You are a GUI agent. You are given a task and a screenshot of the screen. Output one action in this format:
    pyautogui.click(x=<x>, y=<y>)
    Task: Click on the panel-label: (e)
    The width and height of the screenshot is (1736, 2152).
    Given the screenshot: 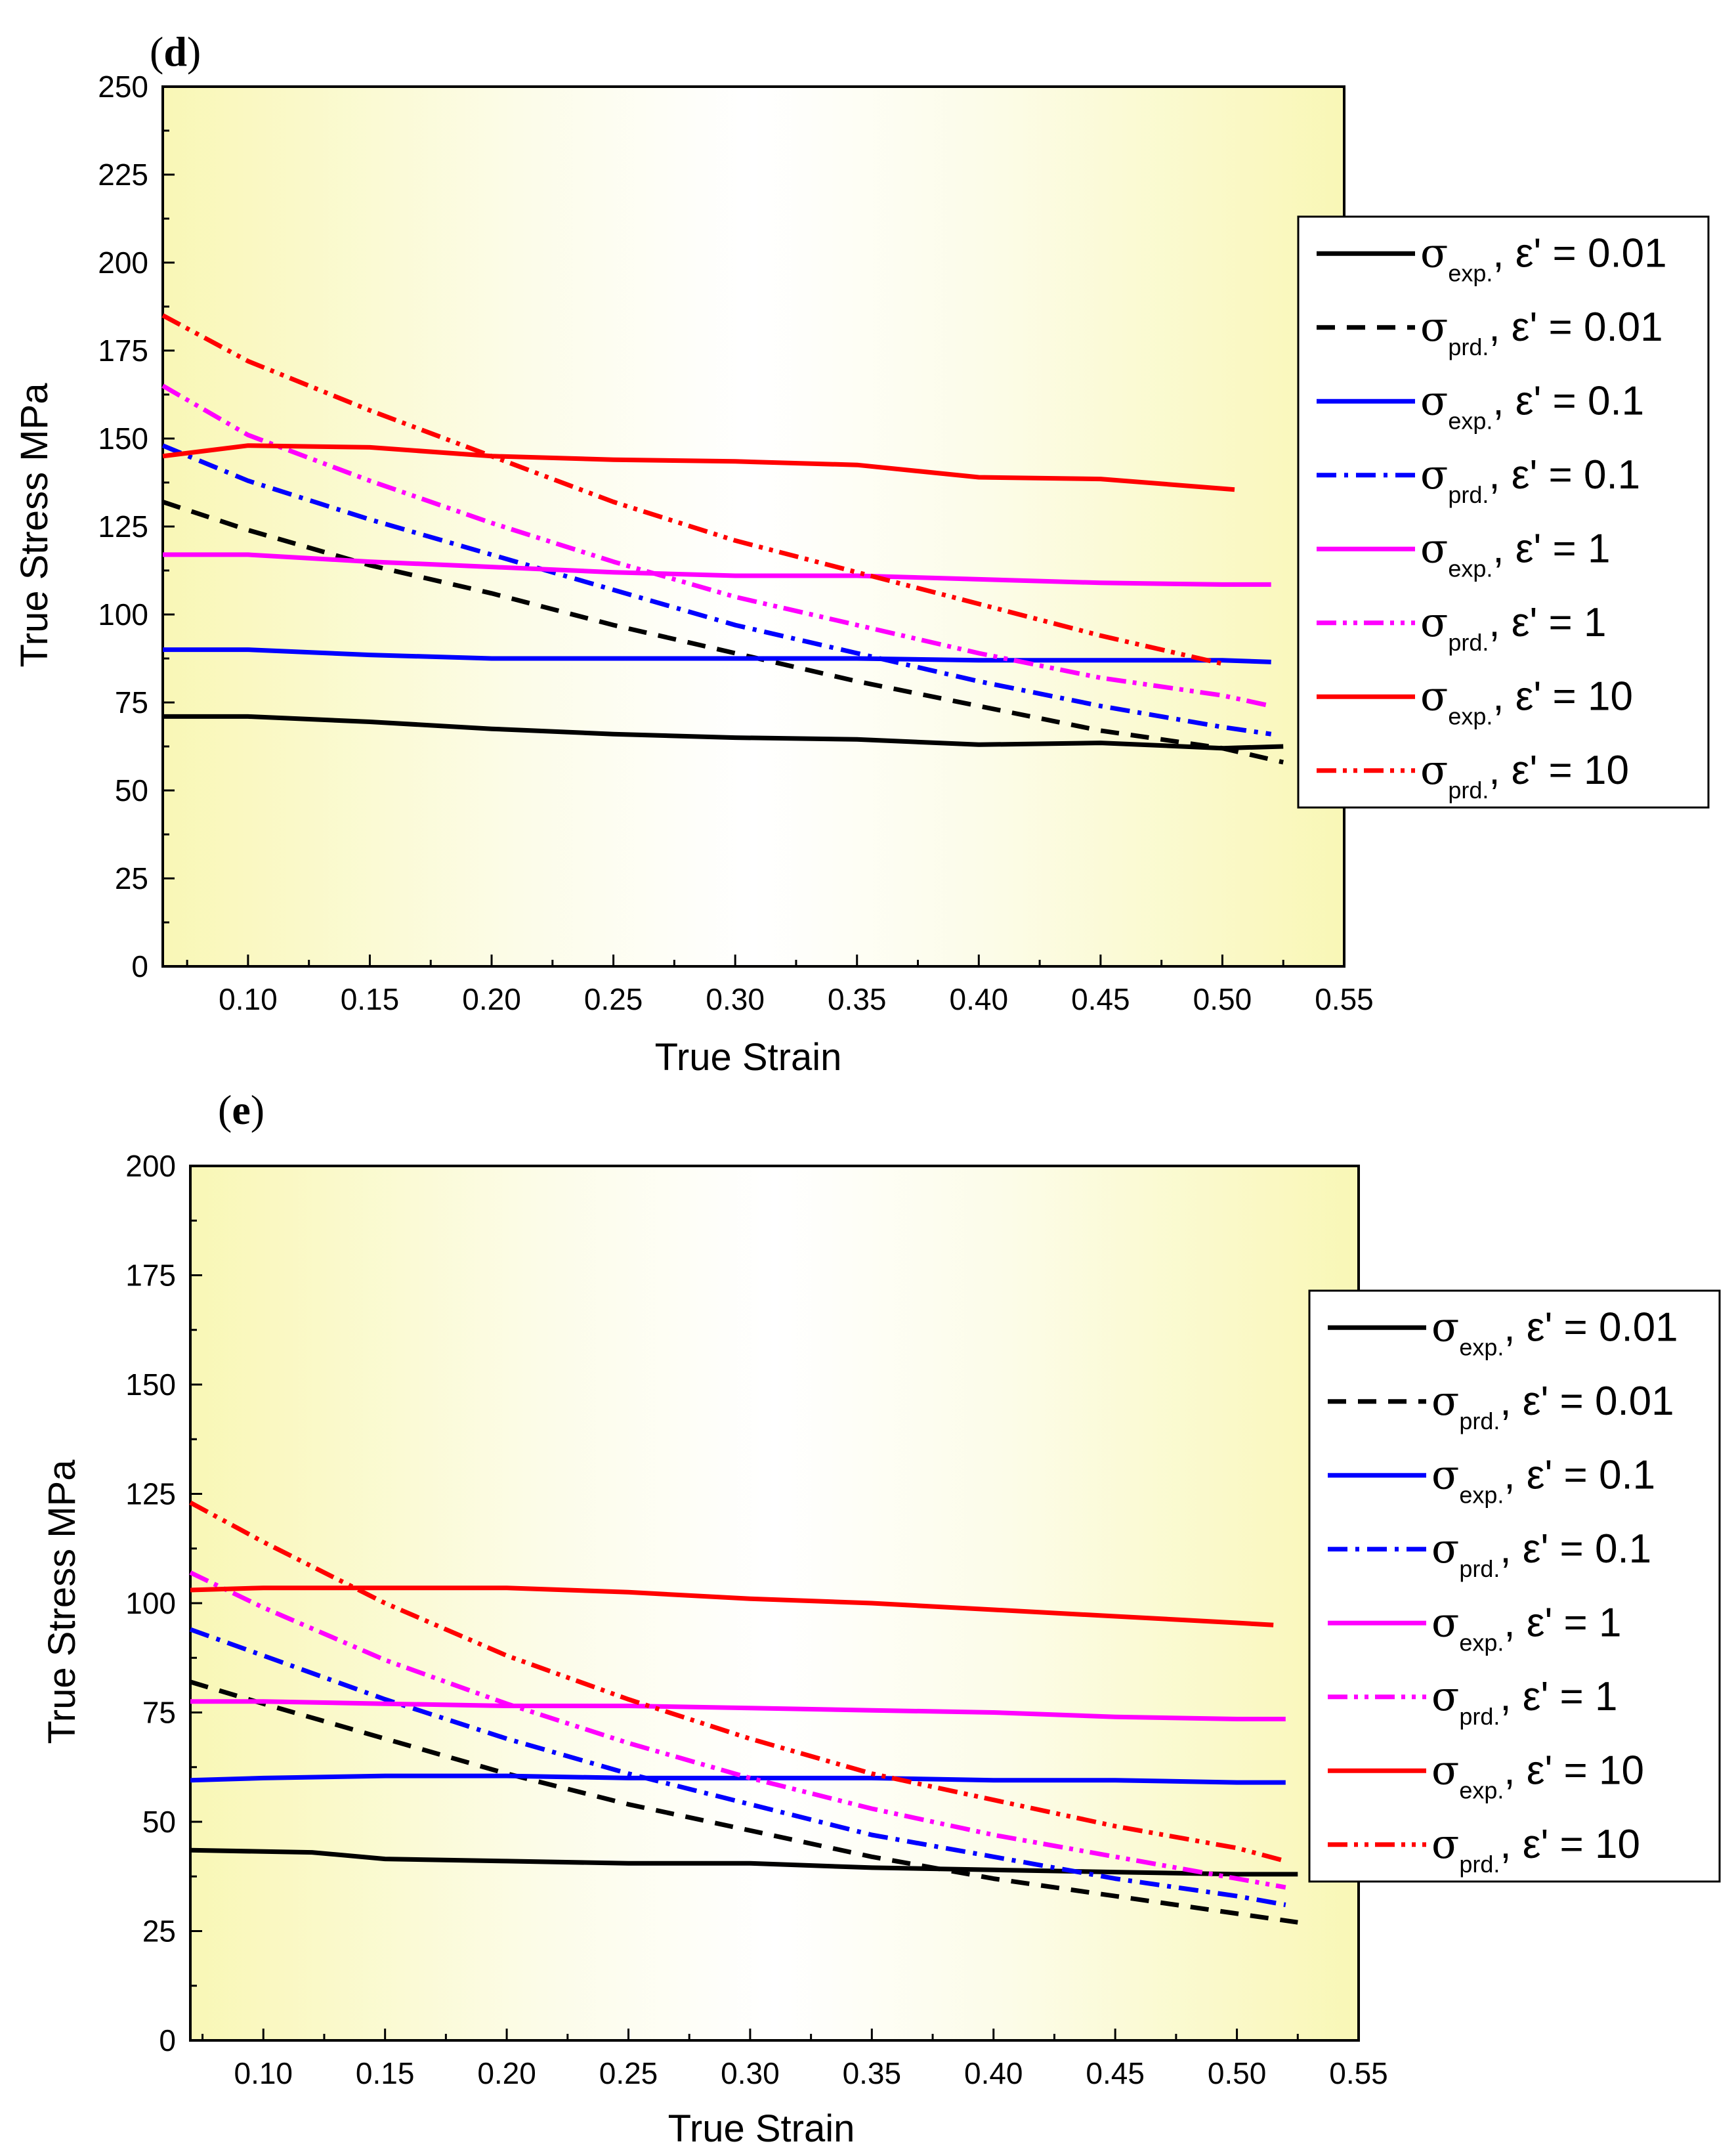 What is the action you would take?
    pyautogui.click(x=241, y=1110)
    